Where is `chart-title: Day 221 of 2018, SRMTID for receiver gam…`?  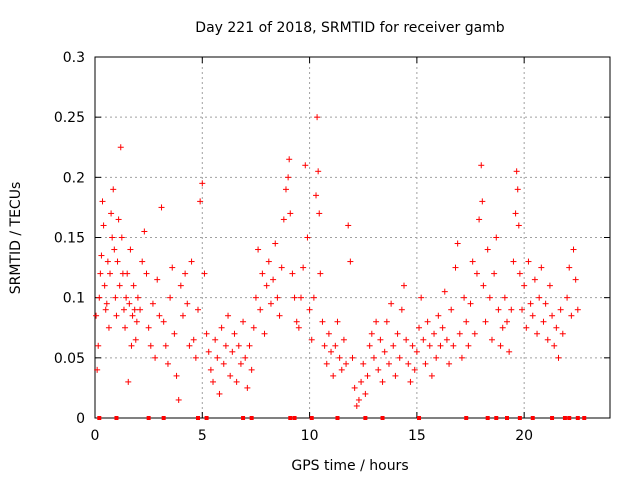 chart-title: Day 221 of 2018, SRMTID for receiver gam… is located at coordinates (350, 28).